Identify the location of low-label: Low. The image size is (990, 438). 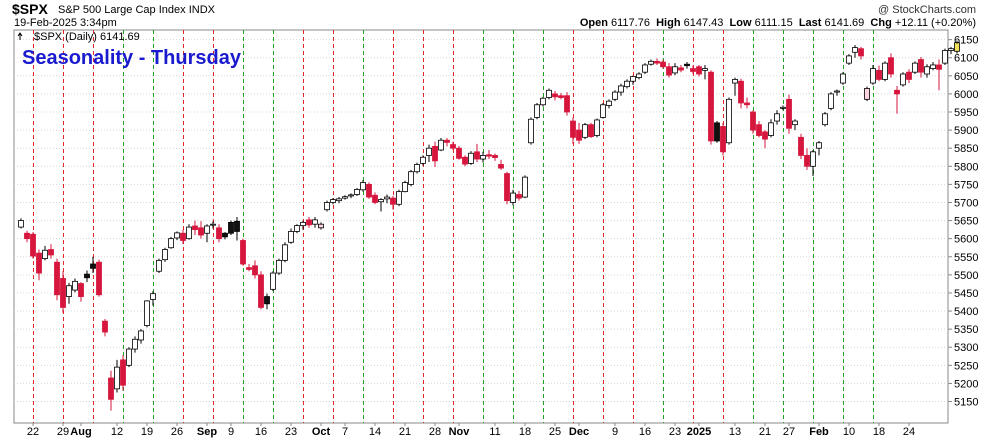
(740, 23).